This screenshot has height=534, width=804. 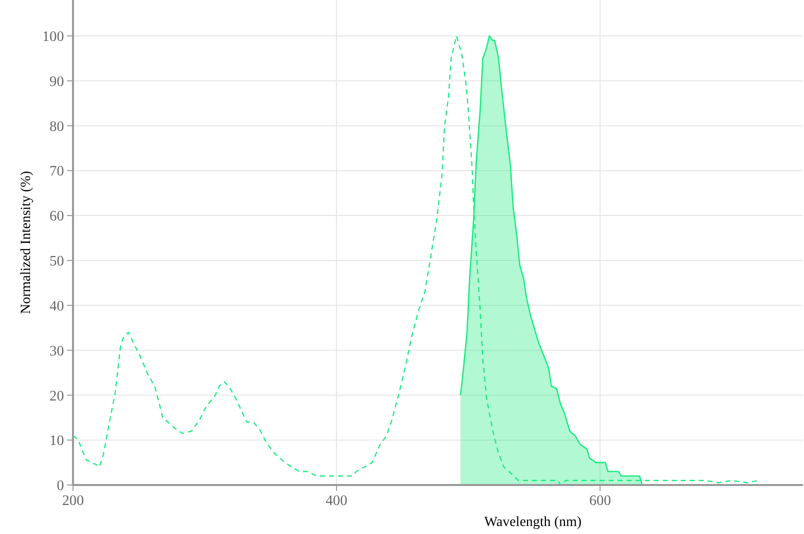 What do you see at coordinates (60, 486) in the screenshot?
I see `y-tick-label: 0` at bounding box center [60, 486].